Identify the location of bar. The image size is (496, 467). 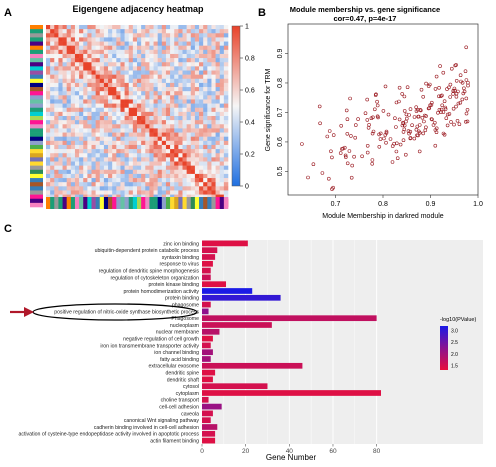
(207, 379).